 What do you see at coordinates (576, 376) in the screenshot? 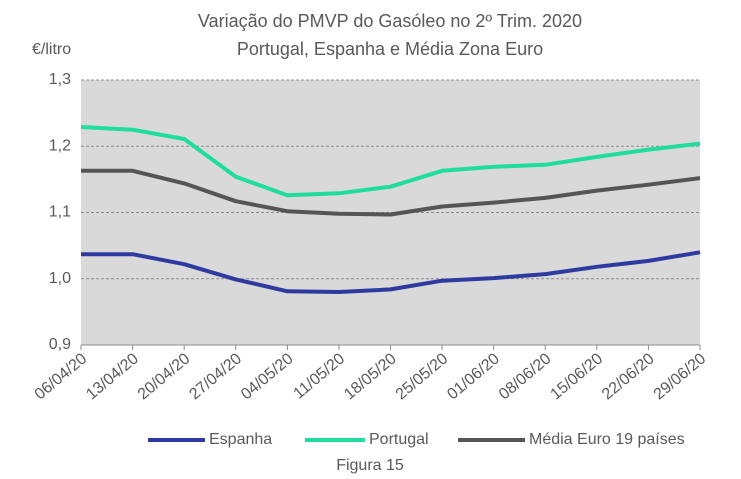
I see `x-tick-label: 15/06/20` at bounding box center [576, 376].